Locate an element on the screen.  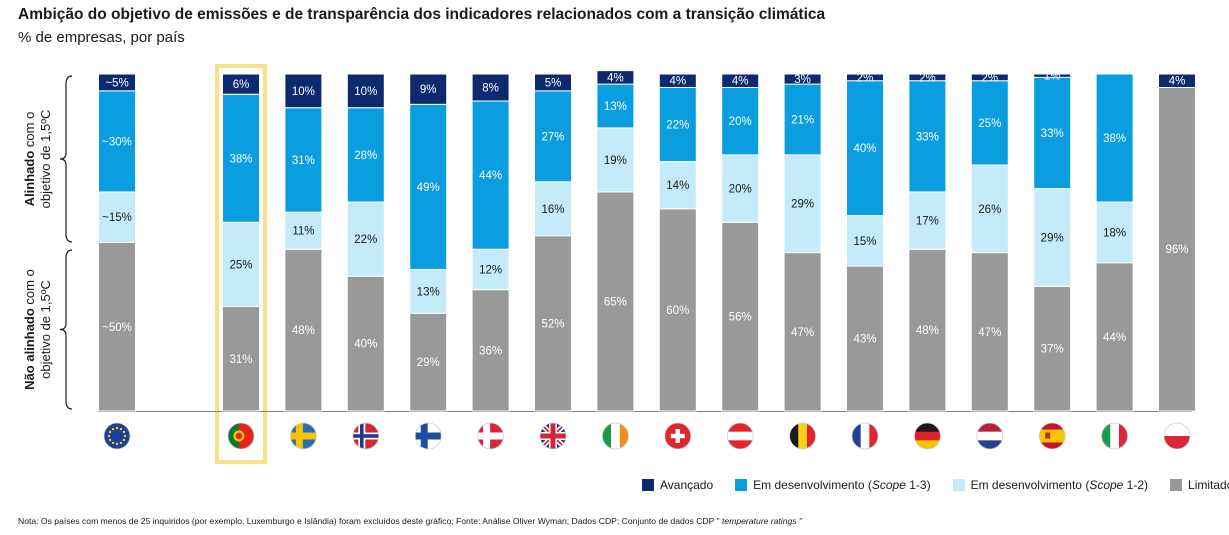
bar-norway-avan-ado is located at coordinates (365, 91).